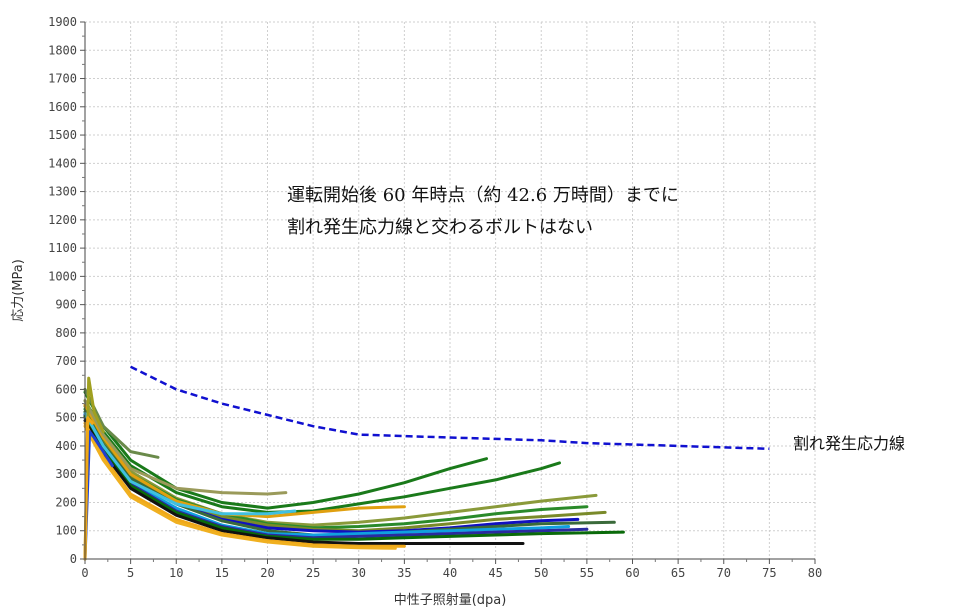  Describe the element at coordinates (450, 573) in the screenshot. I see `x-tick-label: 40` at that location.